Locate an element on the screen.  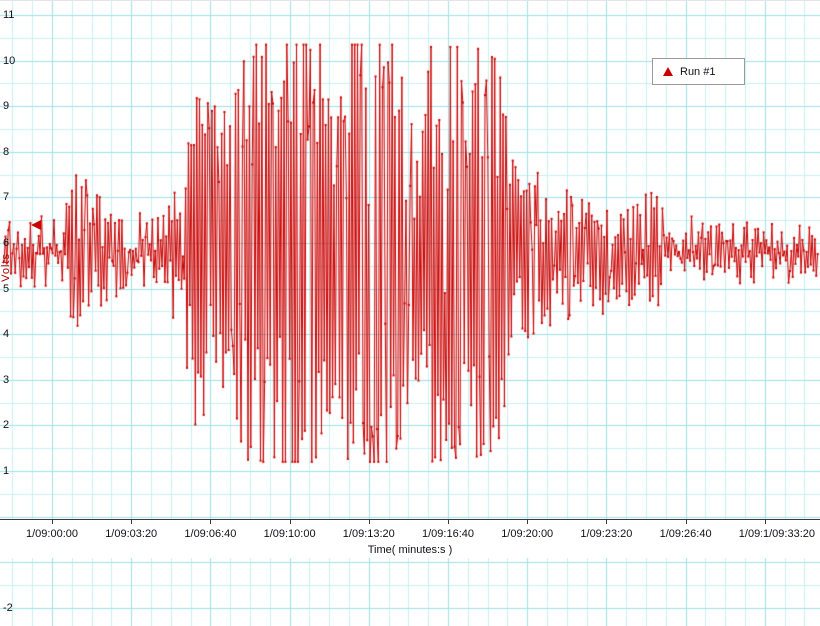
y-tick-label: 2 is located at coordinates (6, 425).